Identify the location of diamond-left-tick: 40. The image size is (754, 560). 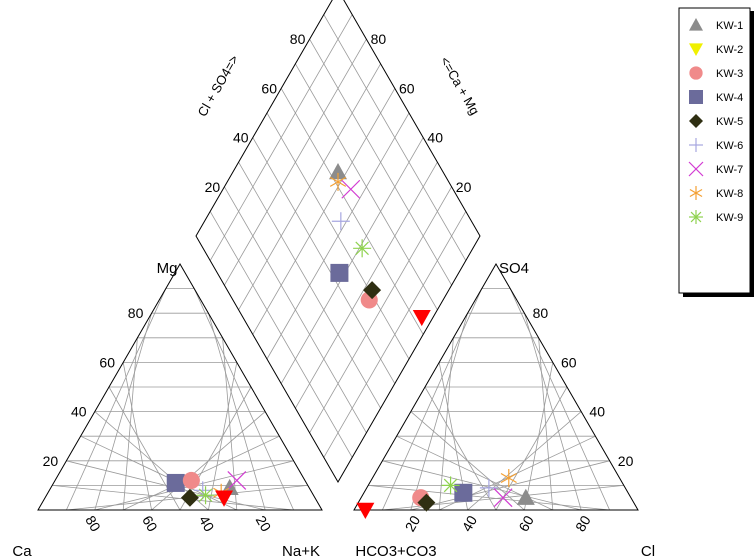
(241, 138).